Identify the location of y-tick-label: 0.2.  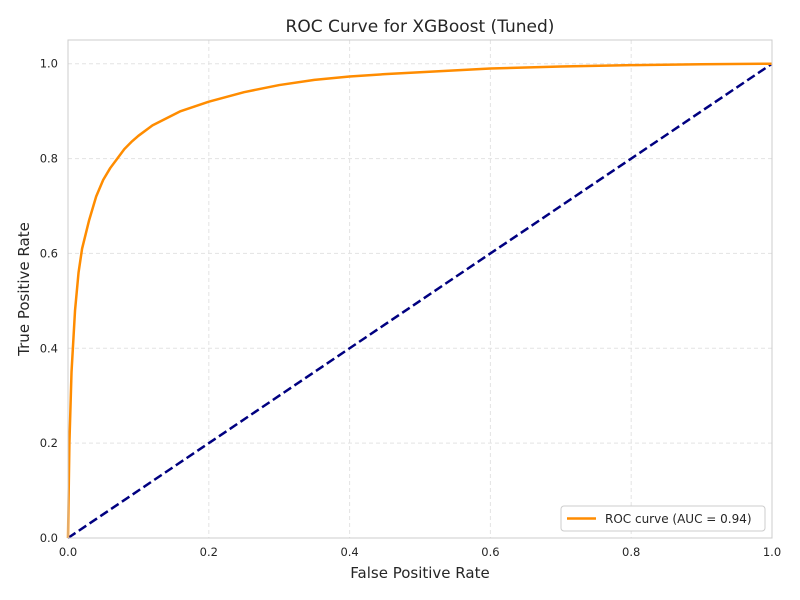
(49, 443).